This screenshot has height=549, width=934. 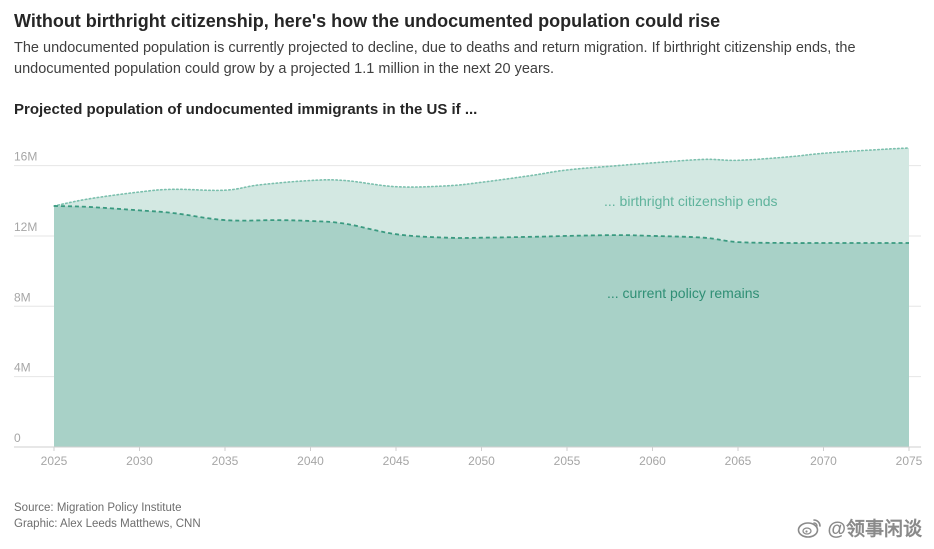 What do you see at coordinates (683, 293) in the screenshot?
I see `series-label-current-policy: ... current policy remains` at bounding box center [683, 293].